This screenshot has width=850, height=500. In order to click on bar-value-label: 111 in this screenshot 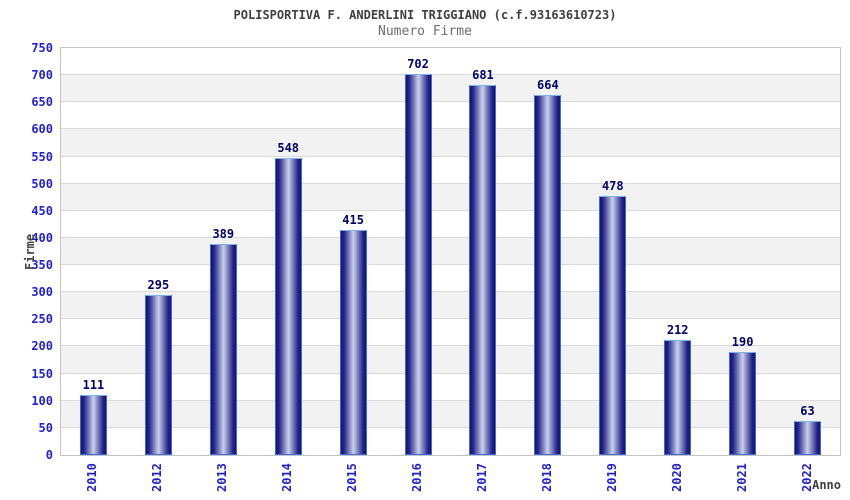, I will do `click(93, 384)`.